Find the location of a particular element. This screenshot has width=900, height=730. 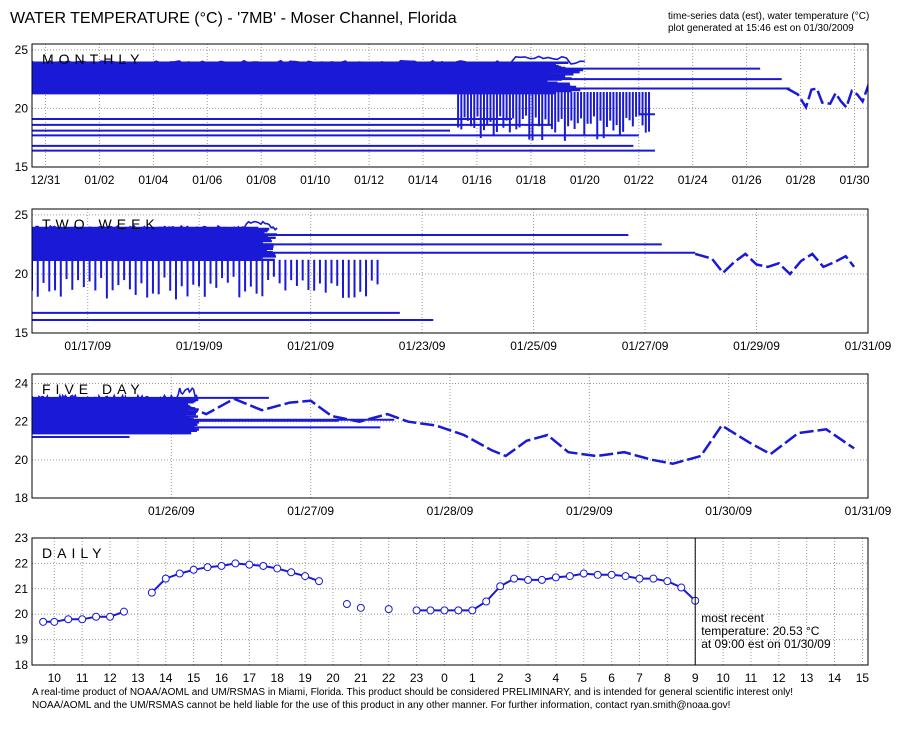

x-tick-label: 01/19/09 is located at coordinates (199, 346).